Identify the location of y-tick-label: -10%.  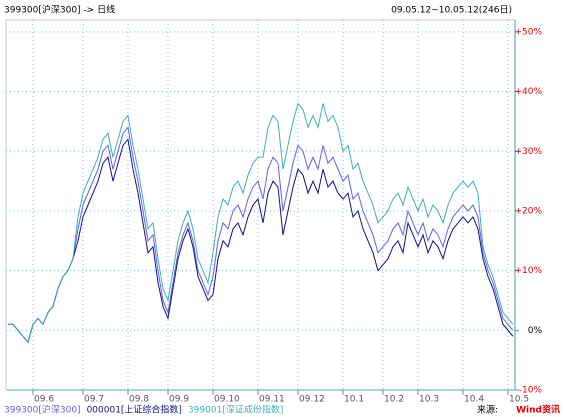
(531, 391).